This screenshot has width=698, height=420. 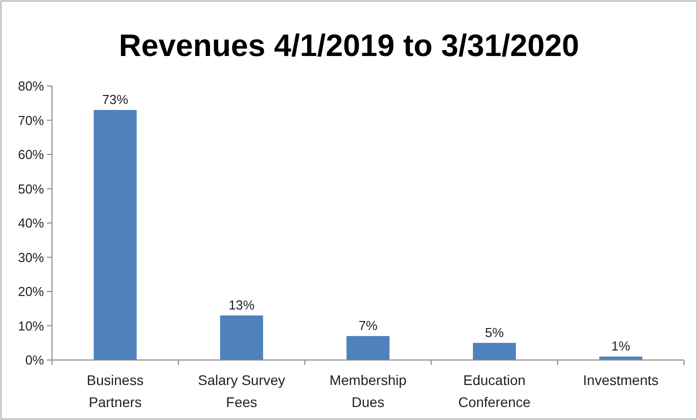 I want to click on data-label: 5%, so click(x=494, y=332).